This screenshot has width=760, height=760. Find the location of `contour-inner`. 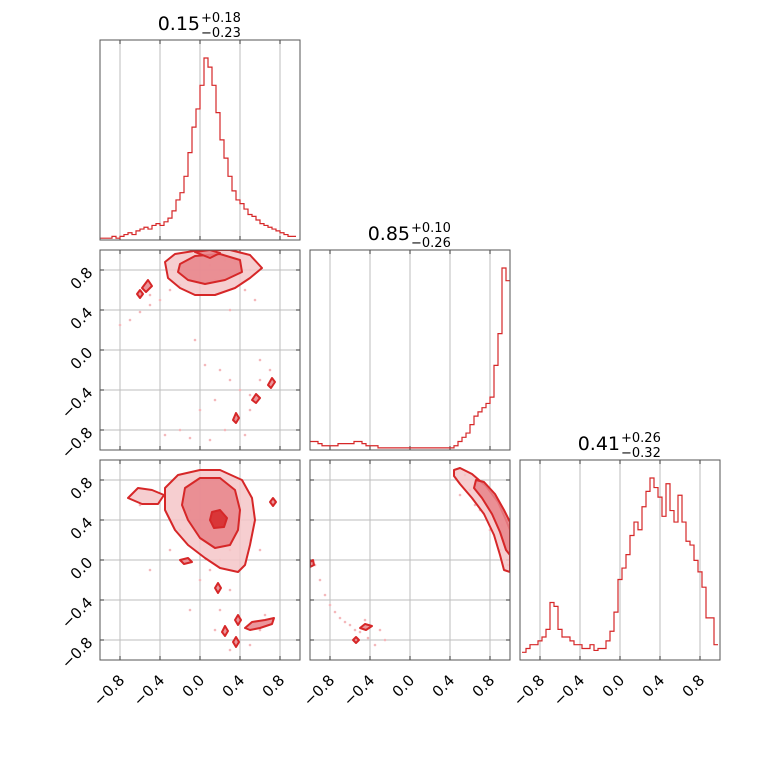

contour-inner is located at coordinates (491, 517).